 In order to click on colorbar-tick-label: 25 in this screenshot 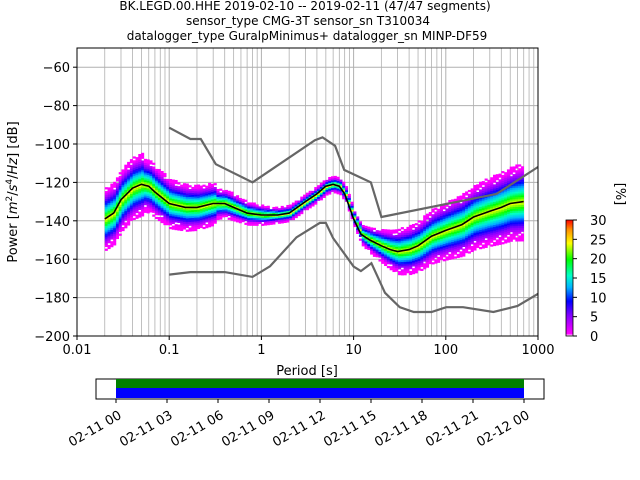, I will do `click(598, 240)`.